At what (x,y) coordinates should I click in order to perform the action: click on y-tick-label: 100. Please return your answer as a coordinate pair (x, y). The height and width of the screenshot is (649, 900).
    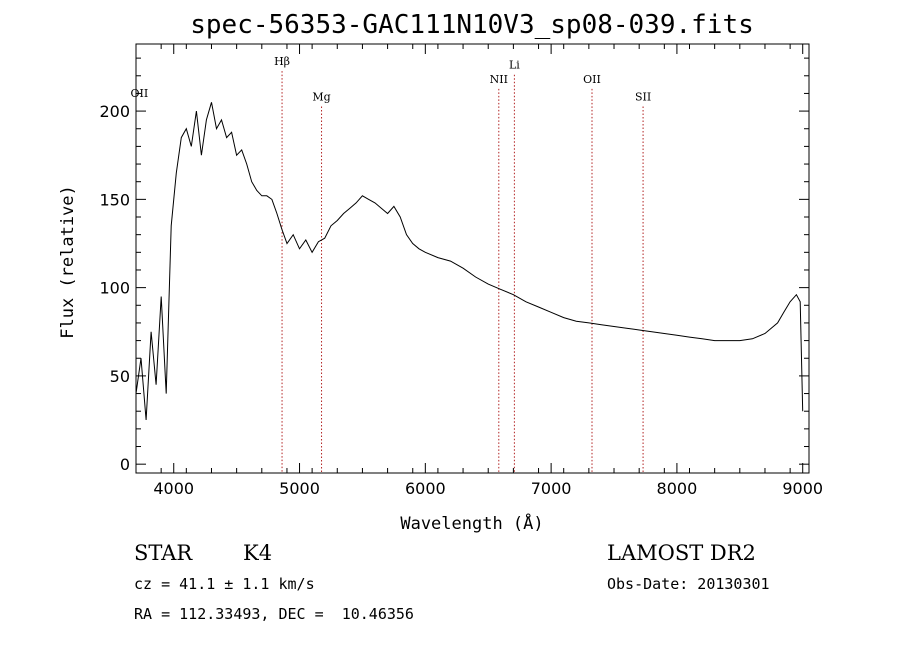
    Looking at the image, I should click on (114, 288).